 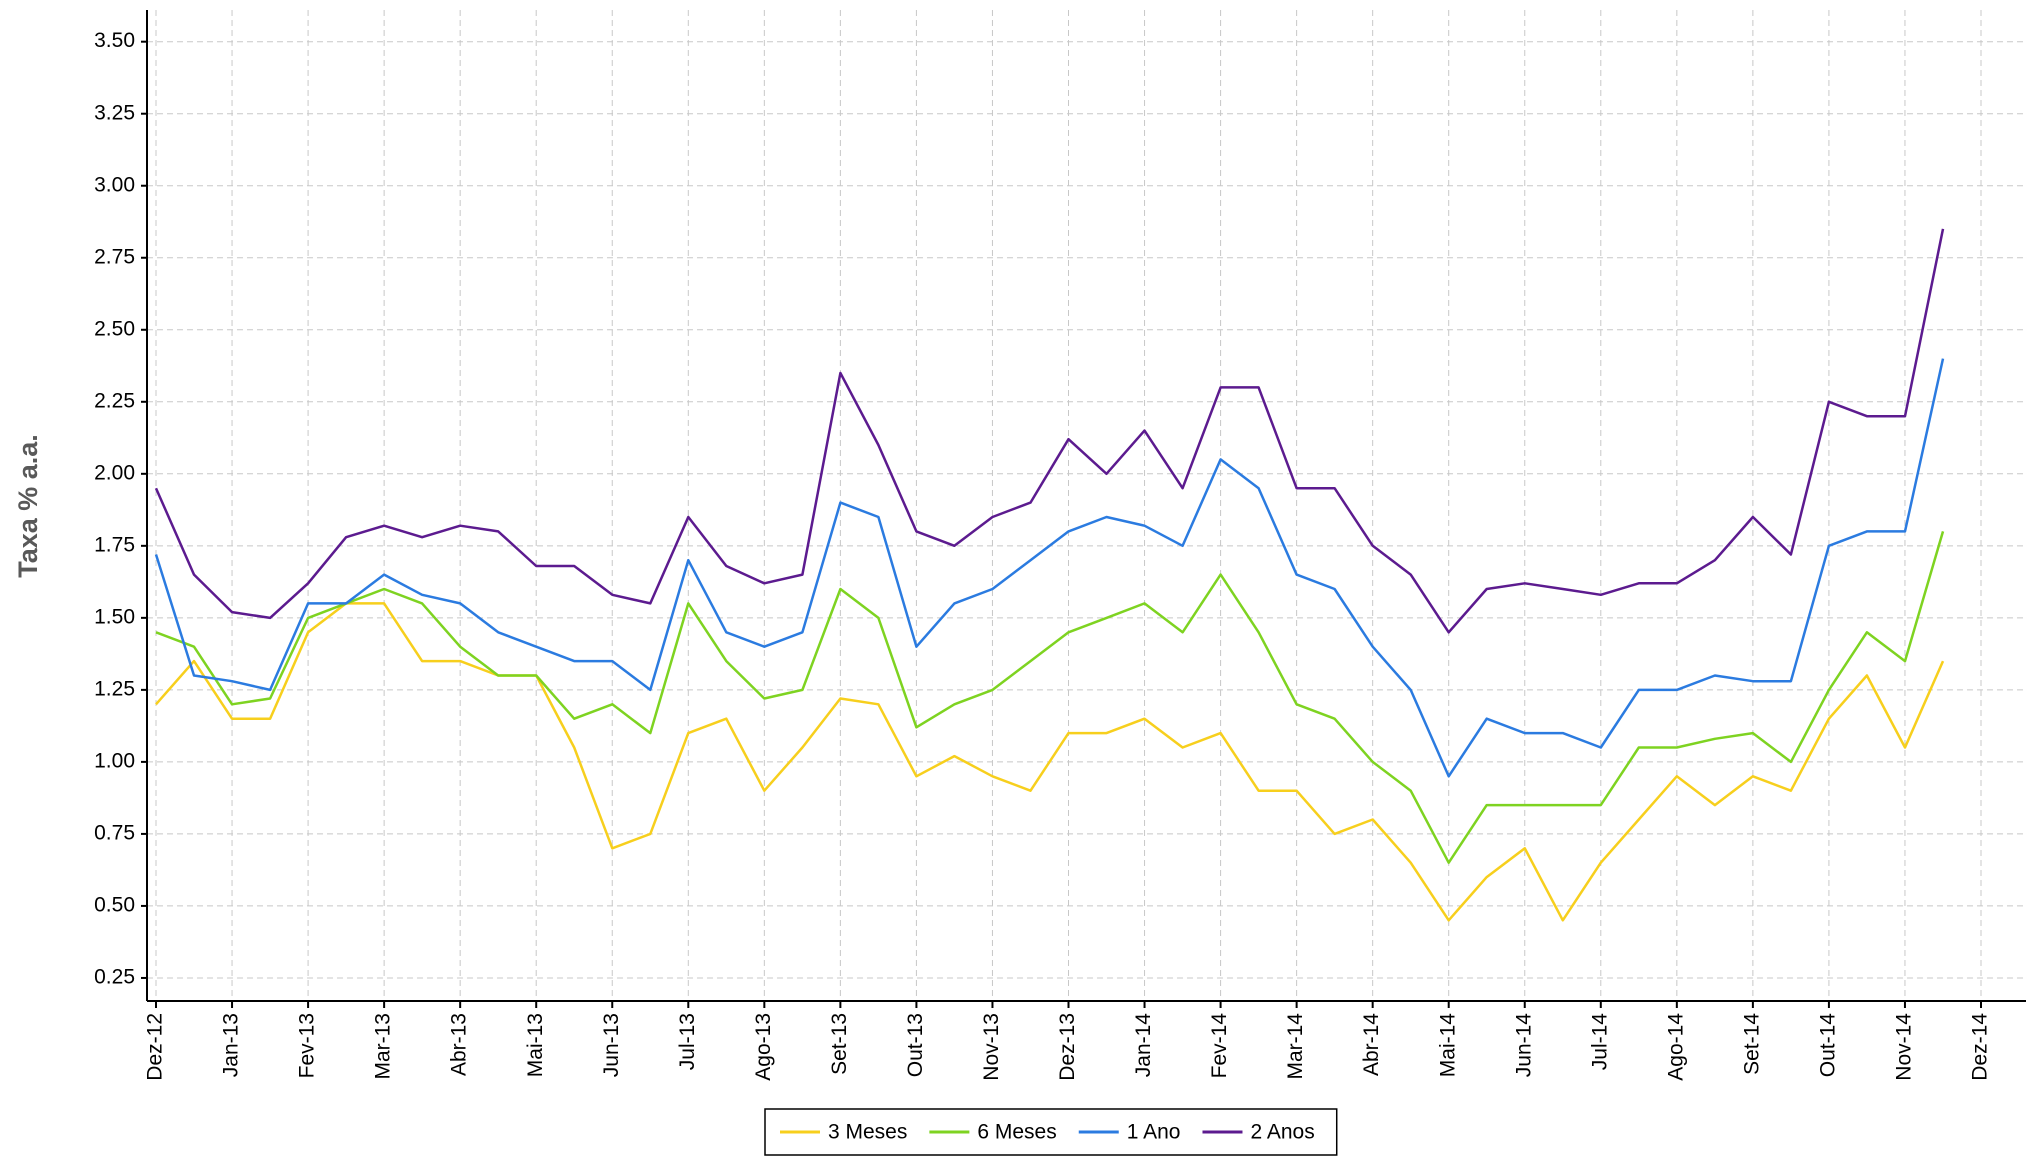 I want to click on y-tick-label: 2.25, so click(x=114, y=400).